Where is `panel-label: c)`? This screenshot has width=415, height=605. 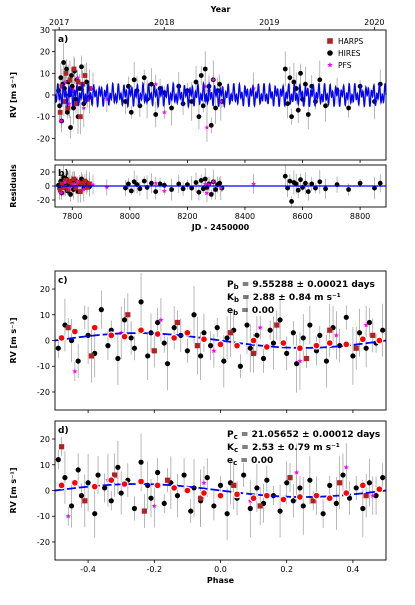 panel-label: c) is located at coordinates (62, 281).